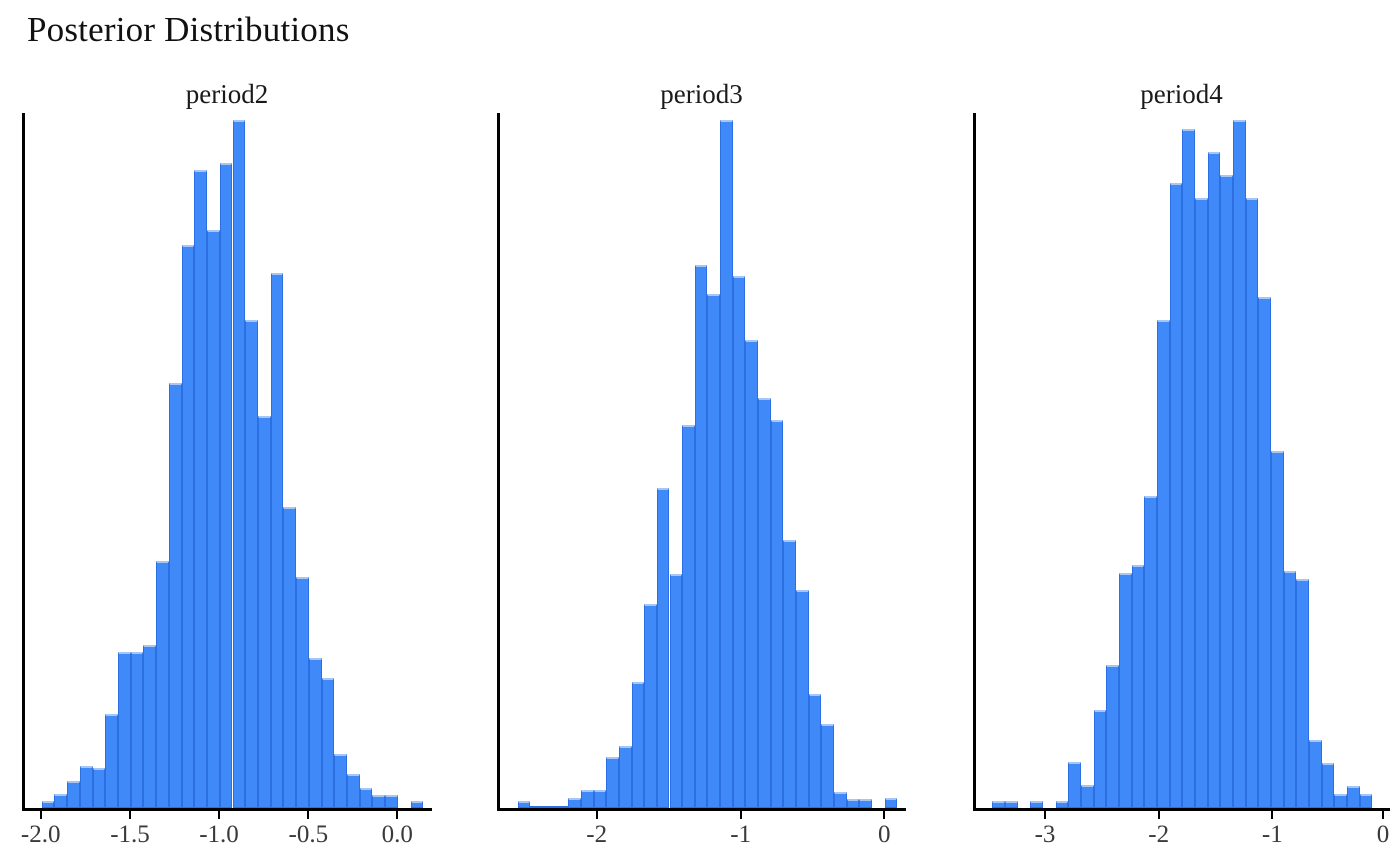  I want to click on x-axis-tick-label: -1.0, so click(219, 834).